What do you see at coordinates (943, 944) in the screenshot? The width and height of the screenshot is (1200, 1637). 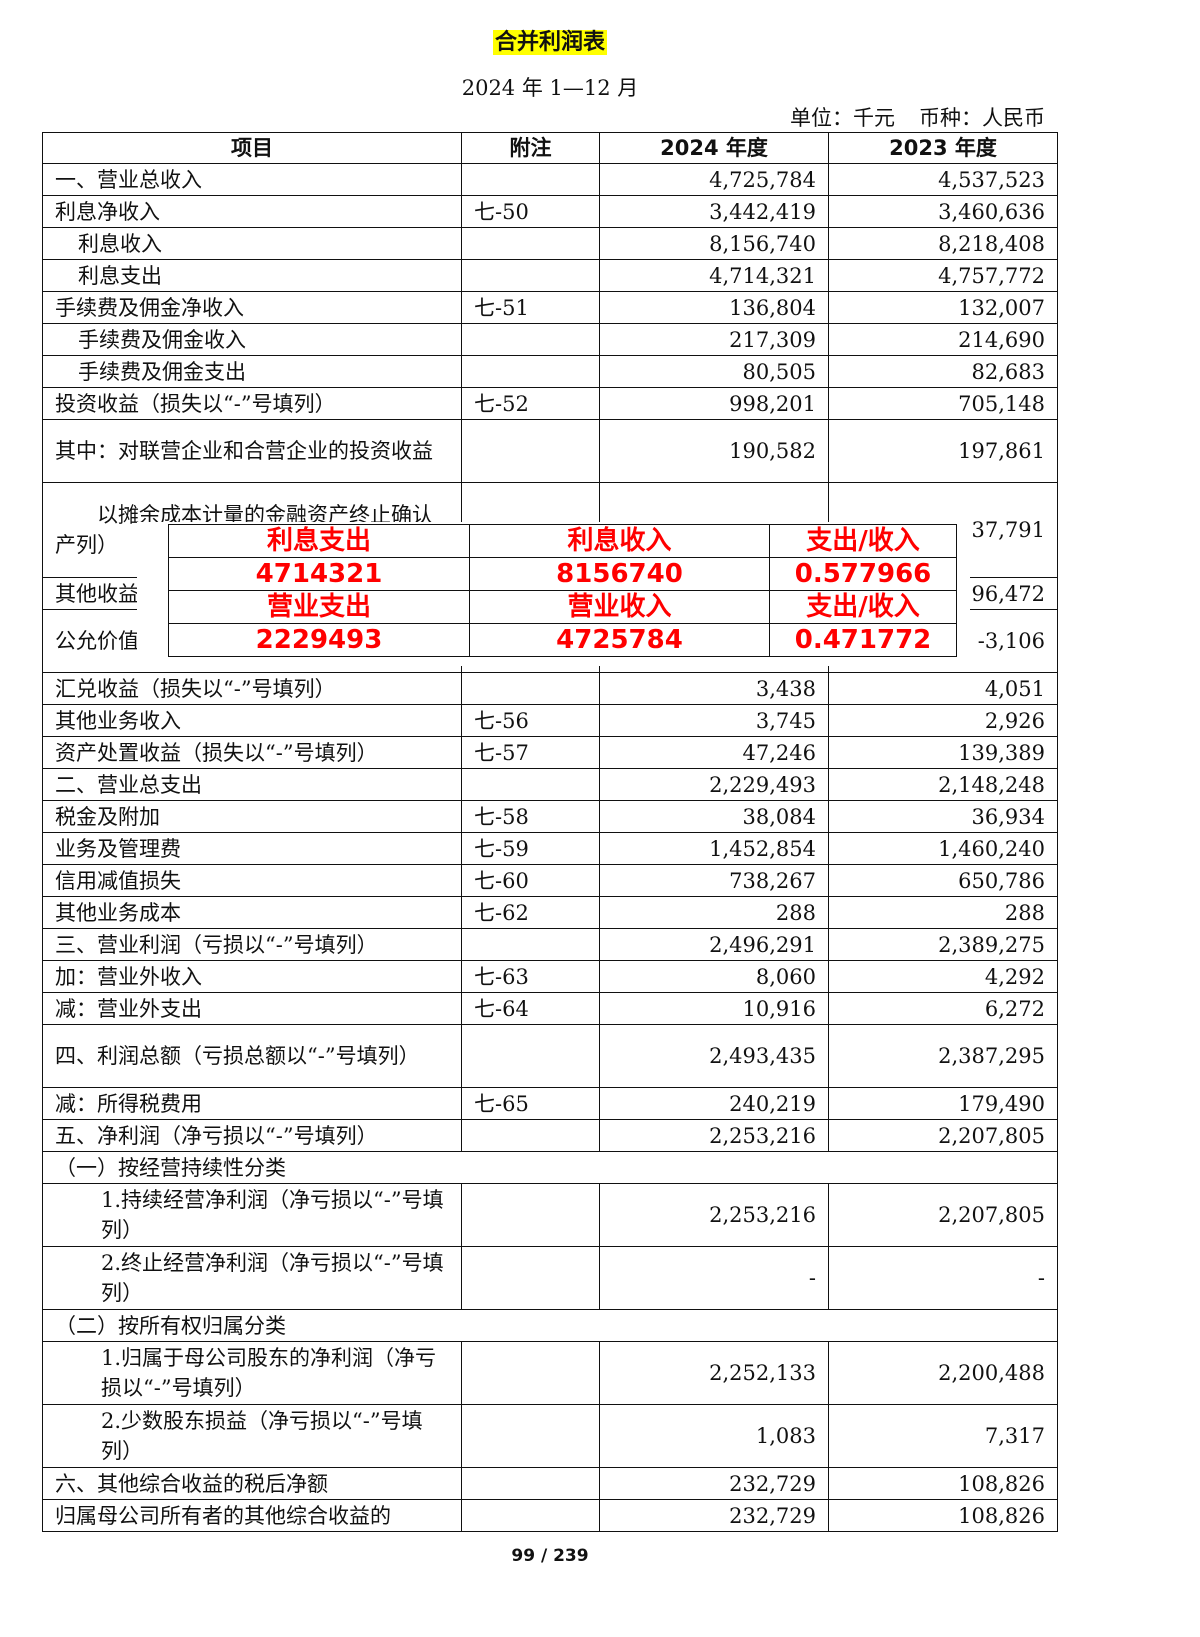 I see `row-value-2023: 2,389,275` at bounding box center [943, 944].